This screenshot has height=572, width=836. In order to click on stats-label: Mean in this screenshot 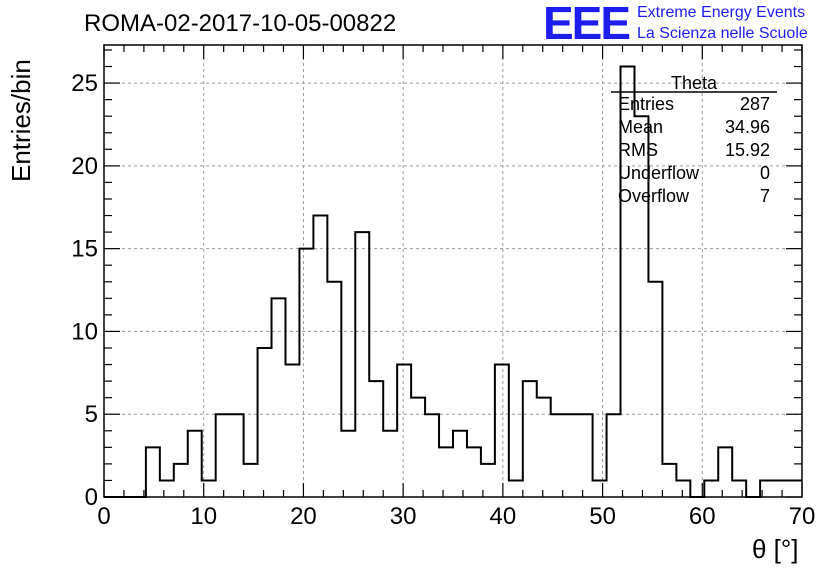, I will do `click(640, 127)`.